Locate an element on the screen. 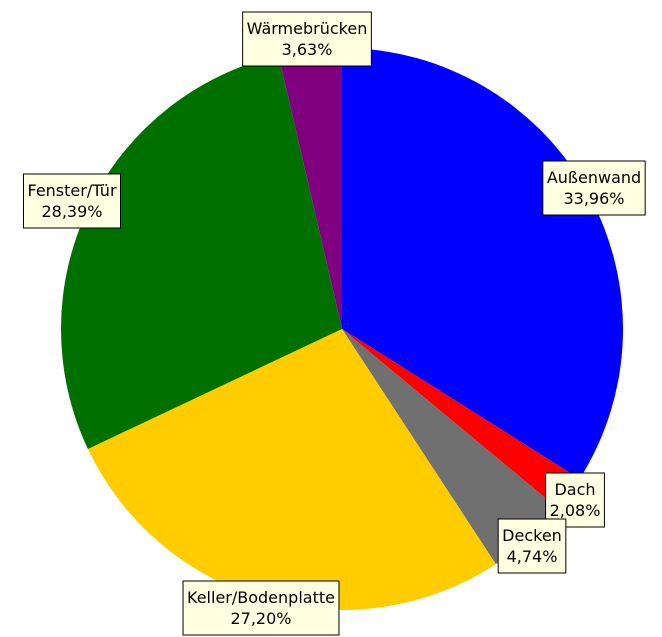 Image resolution: width=662 pixels, height=637 pixels. label-name: Keller/Bodenplatte is located at coordinates (261, 597).